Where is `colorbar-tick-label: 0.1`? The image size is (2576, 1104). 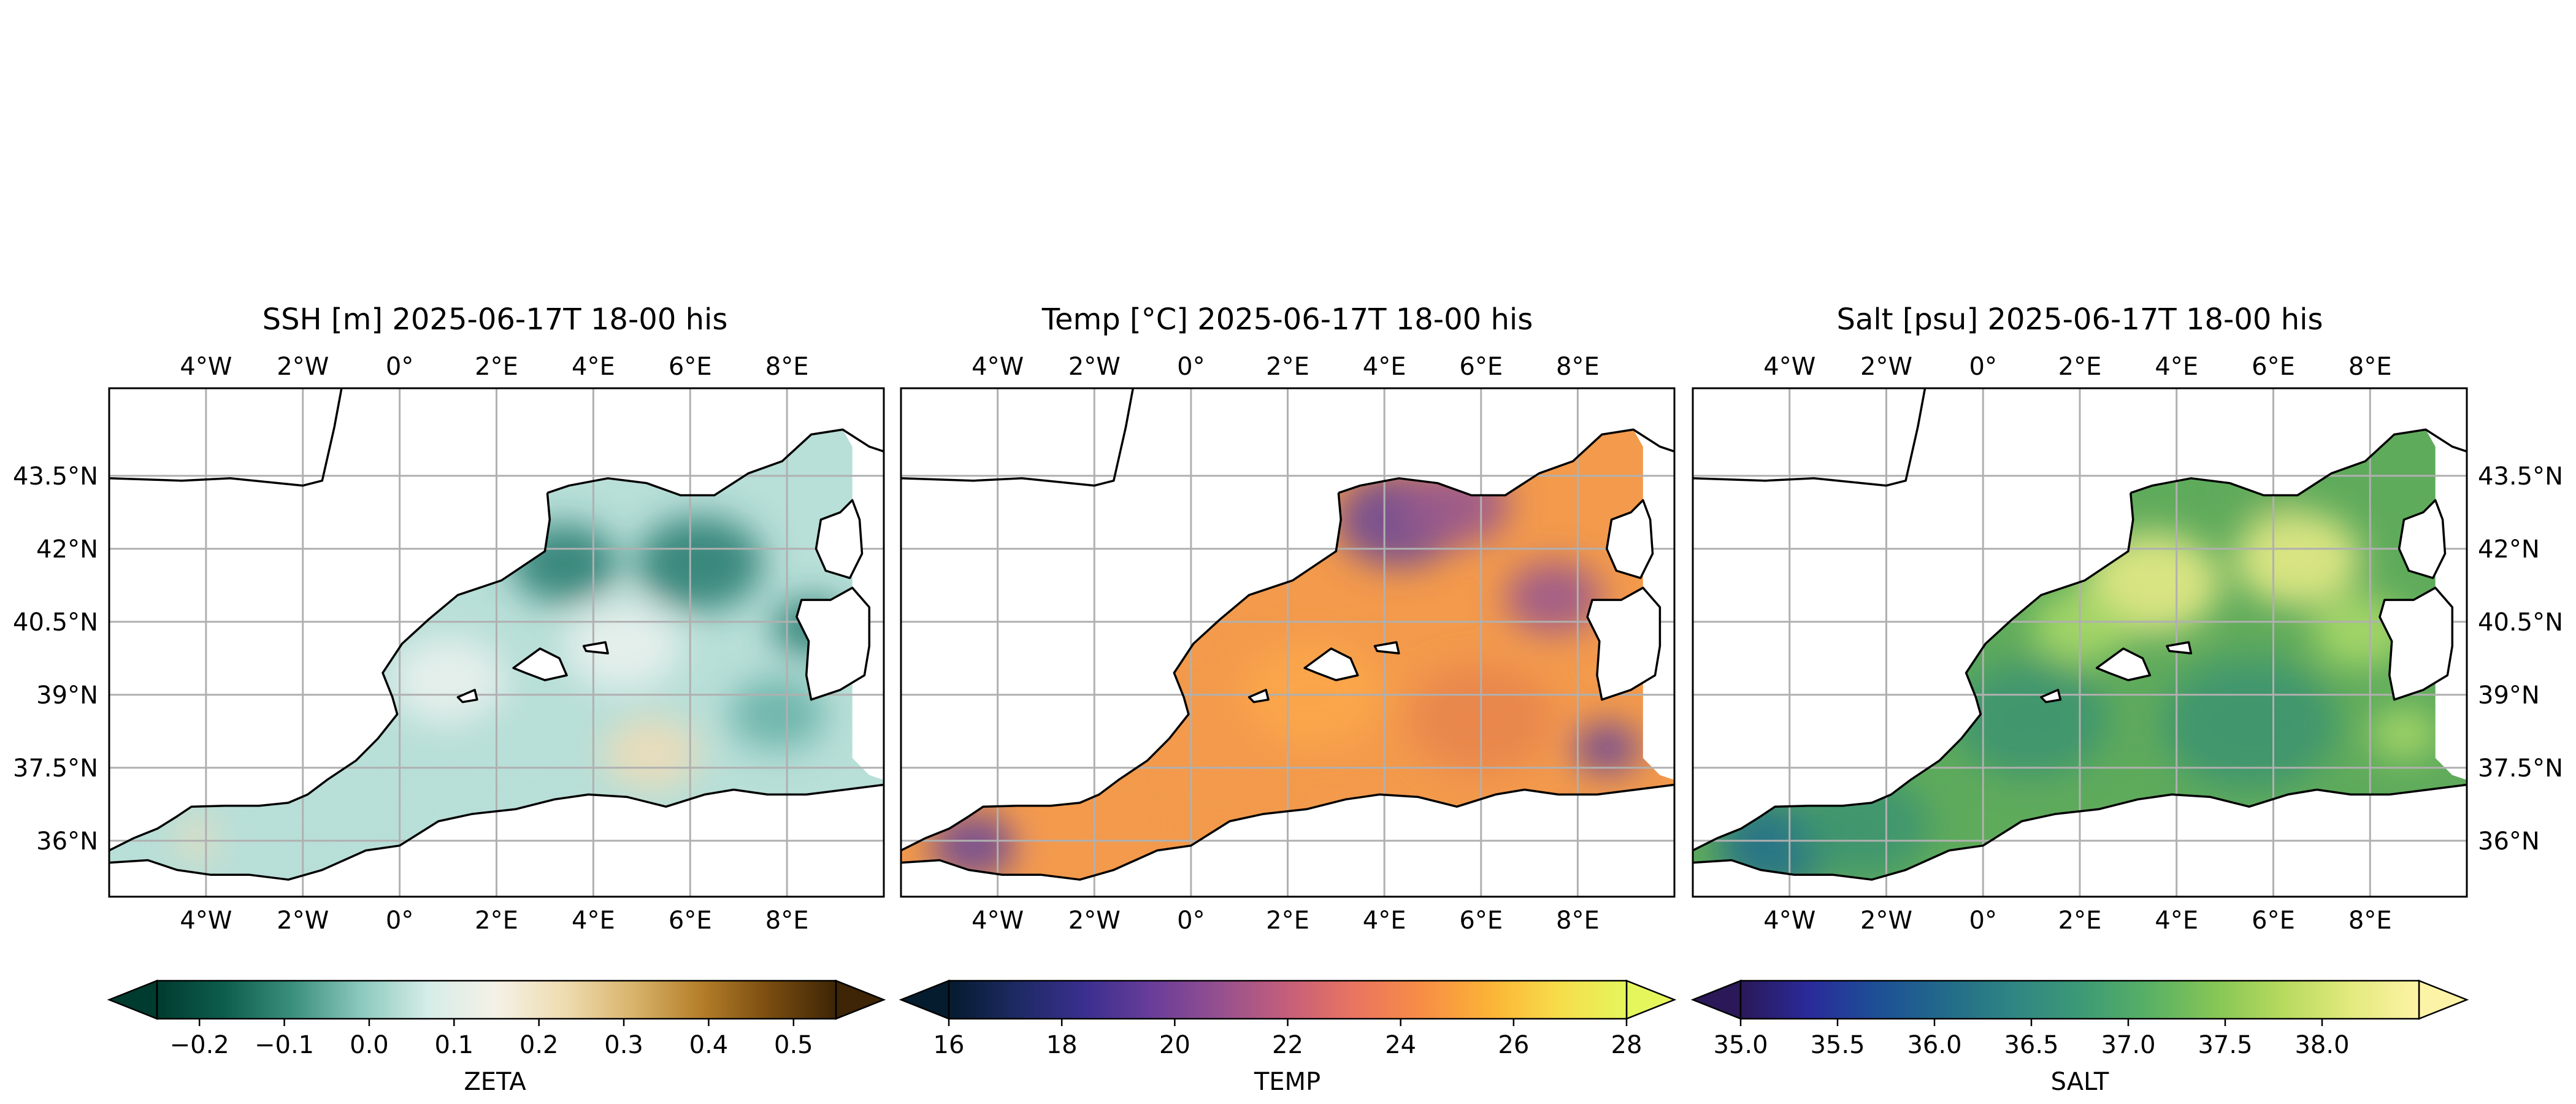 colorbar-tick-label: 0.1 is located at coordinates (454, 1045).